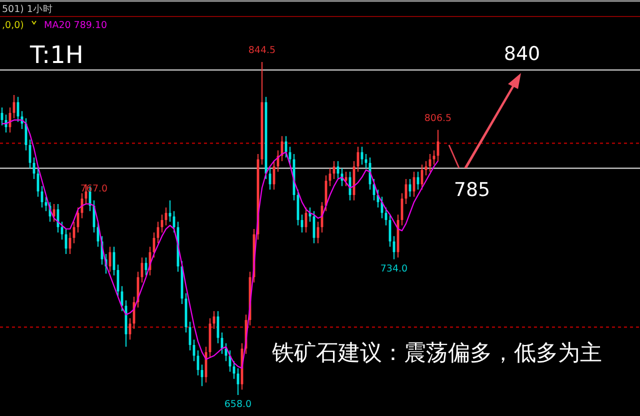 Image resolution: width=640 pixels, height=416 pixels. Describe the element at coordinates (13, 25) in the screenshot. I see `text: ,0,0)` at that location.